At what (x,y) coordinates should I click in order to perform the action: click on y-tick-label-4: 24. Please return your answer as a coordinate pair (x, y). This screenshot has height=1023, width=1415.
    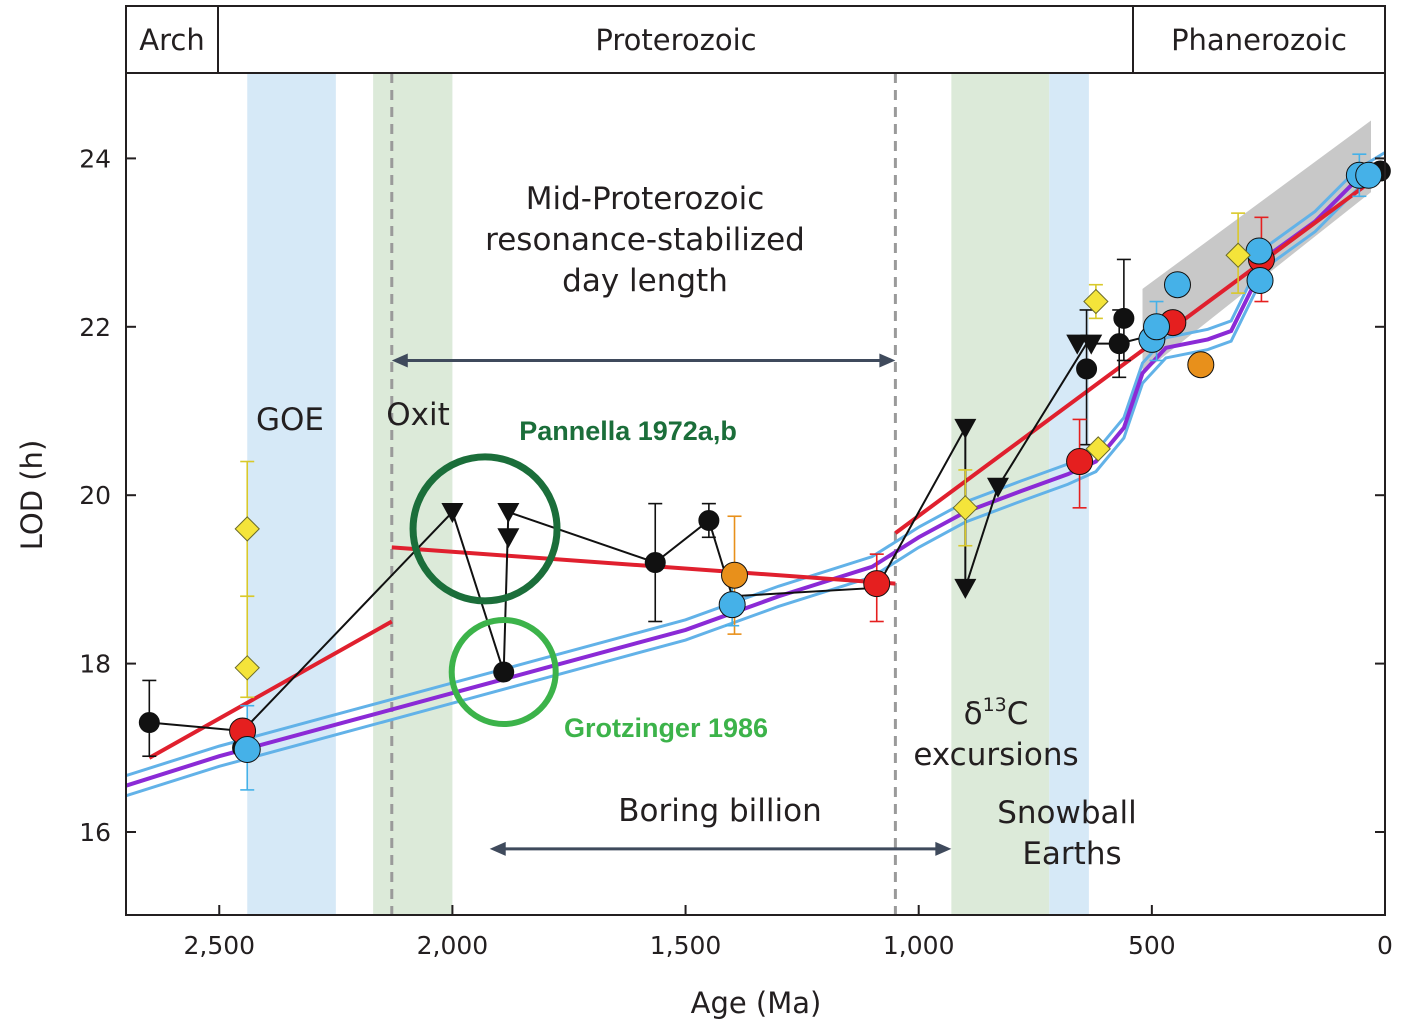
    Looking at the image, I should click on (95, 158).